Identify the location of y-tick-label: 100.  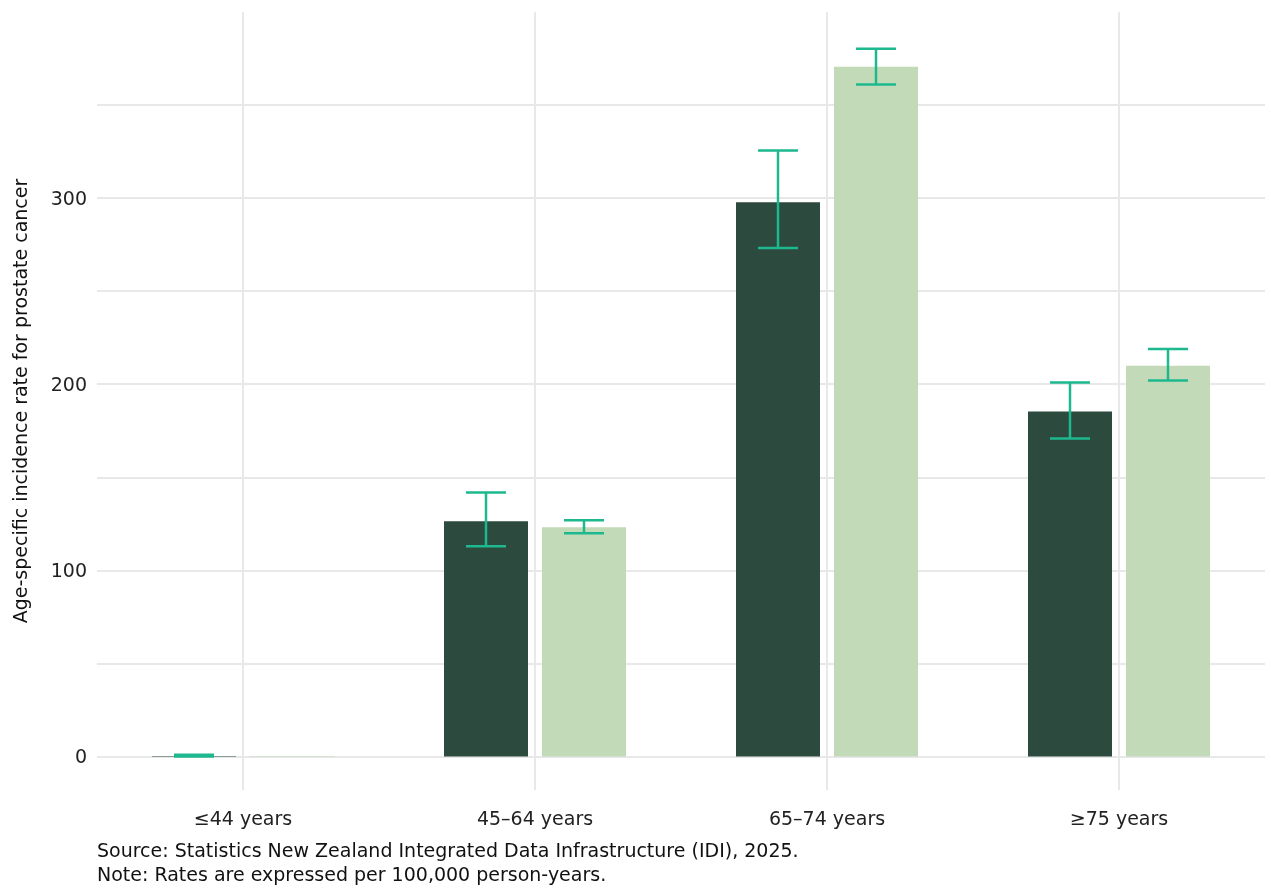
(68, 570).